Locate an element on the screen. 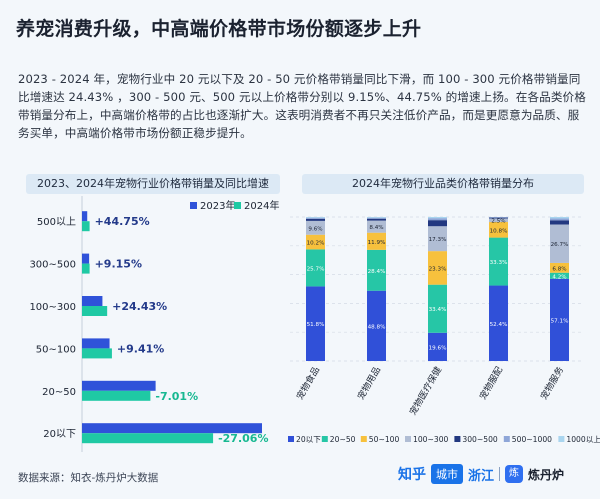 This screenshot has width=600, height=499. segment-value: 23.3% is located at coordinates (438, 269).